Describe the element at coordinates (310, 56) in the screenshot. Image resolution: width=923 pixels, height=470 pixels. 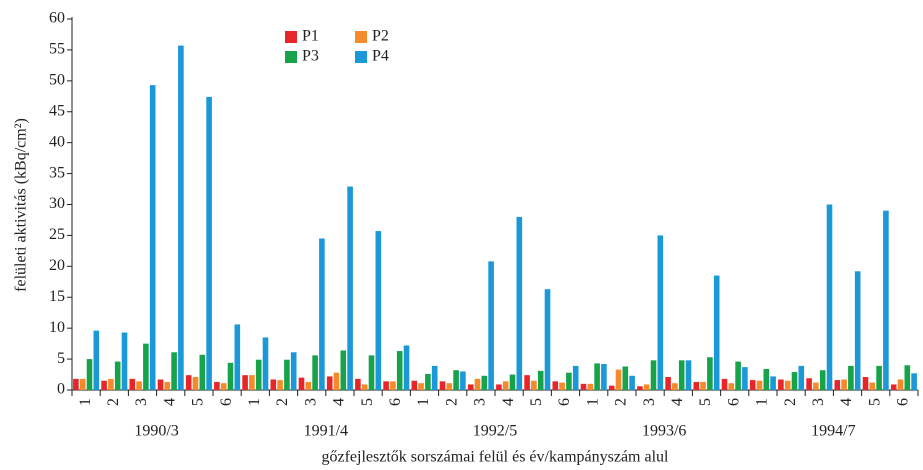
I see `legend-label: P3` at that location.